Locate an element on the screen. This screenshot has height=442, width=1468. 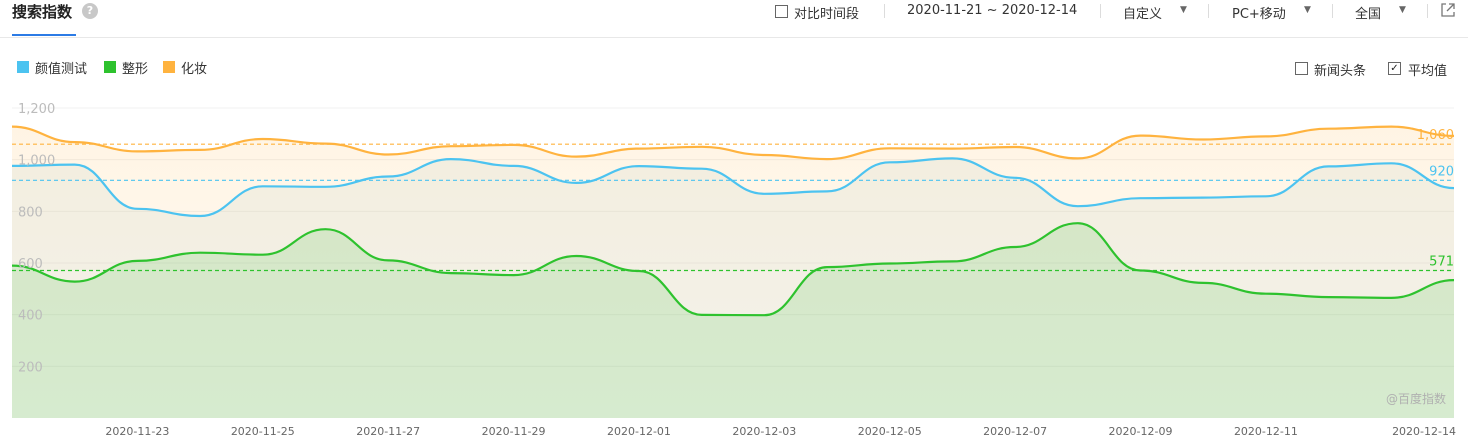
y-tick-label: 600 is located at coordinates (30, 264).